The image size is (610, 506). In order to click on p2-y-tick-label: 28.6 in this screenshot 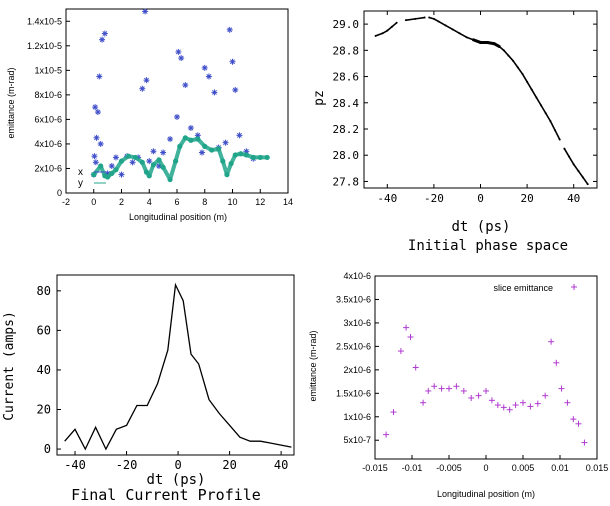, I will do `click(346, 77)`.